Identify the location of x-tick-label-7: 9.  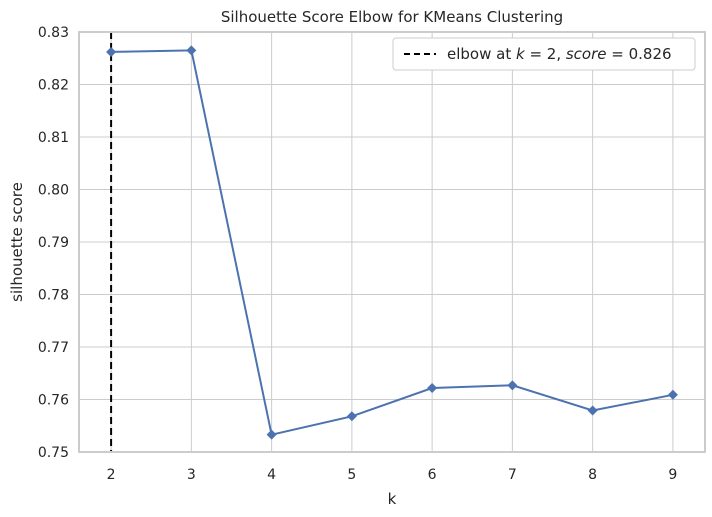
(672, 475).